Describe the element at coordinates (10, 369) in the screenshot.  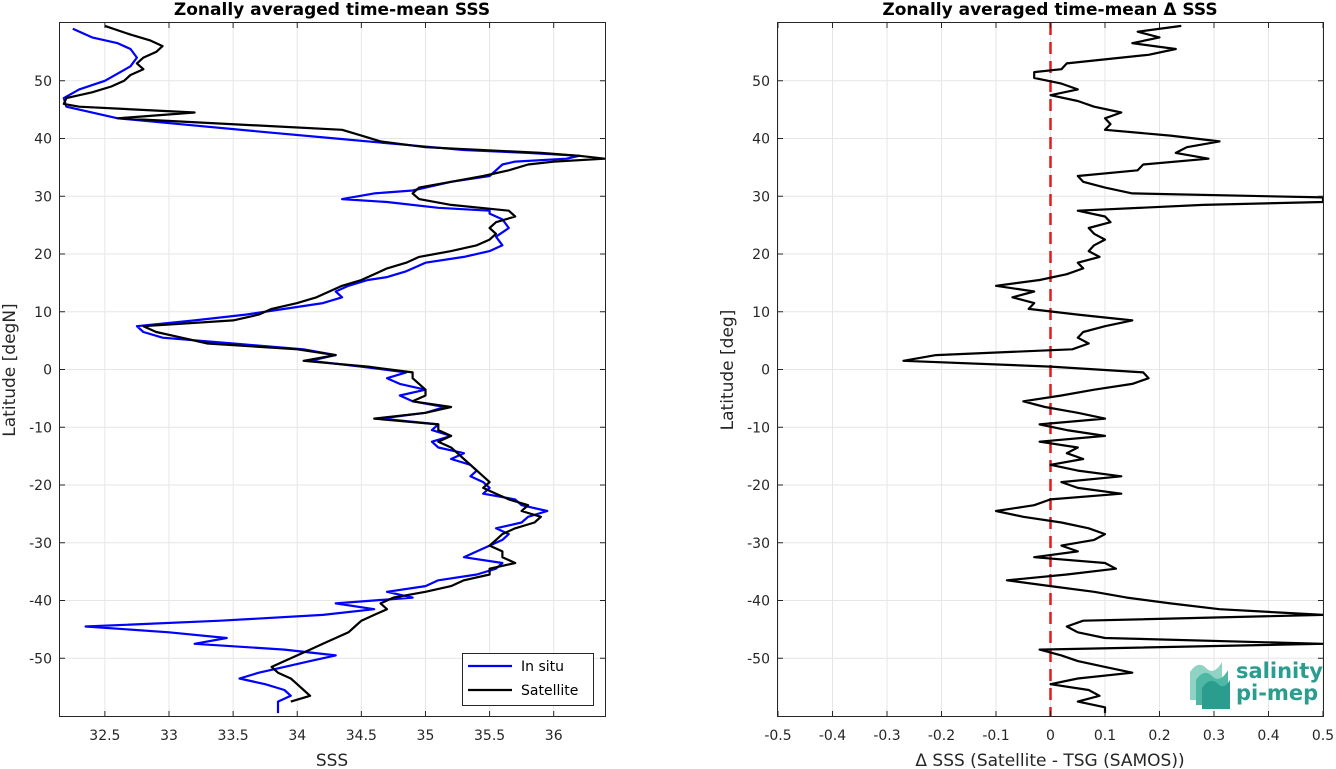
I see `left-ylabel: Latitude [degN]` at that location.